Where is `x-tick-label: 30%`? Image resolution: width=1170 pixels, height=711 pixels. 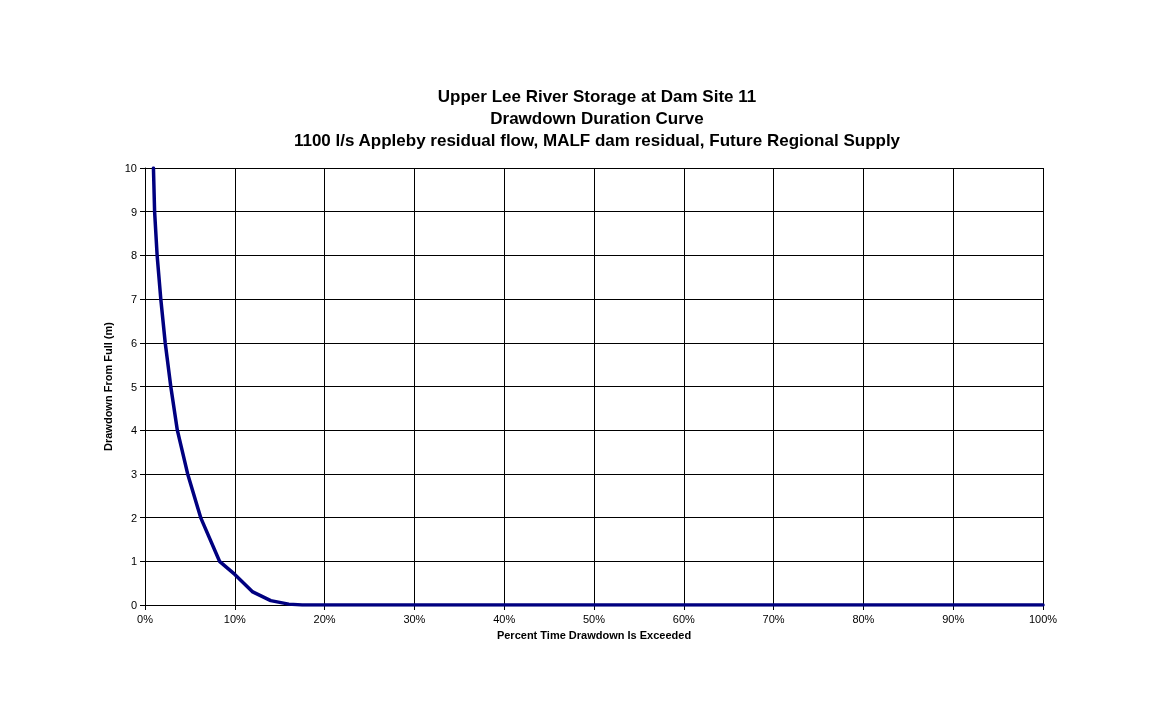 x-tick-label: 30% is located at coordinates (414, 618).